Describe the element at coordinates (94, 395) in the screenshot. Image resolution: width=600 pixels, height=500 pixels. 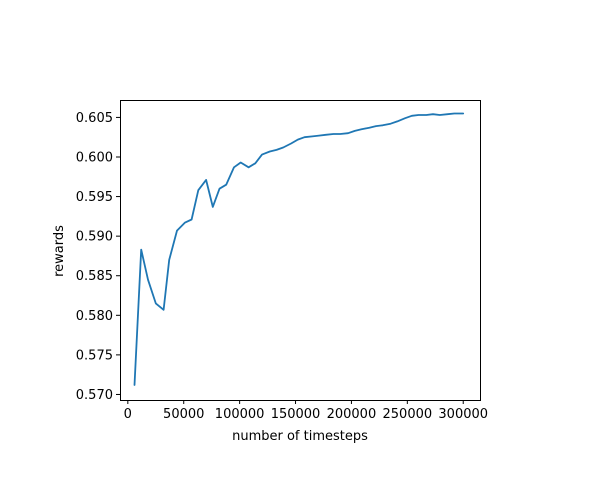
I see `y-tick-label: 0.570` at that location.